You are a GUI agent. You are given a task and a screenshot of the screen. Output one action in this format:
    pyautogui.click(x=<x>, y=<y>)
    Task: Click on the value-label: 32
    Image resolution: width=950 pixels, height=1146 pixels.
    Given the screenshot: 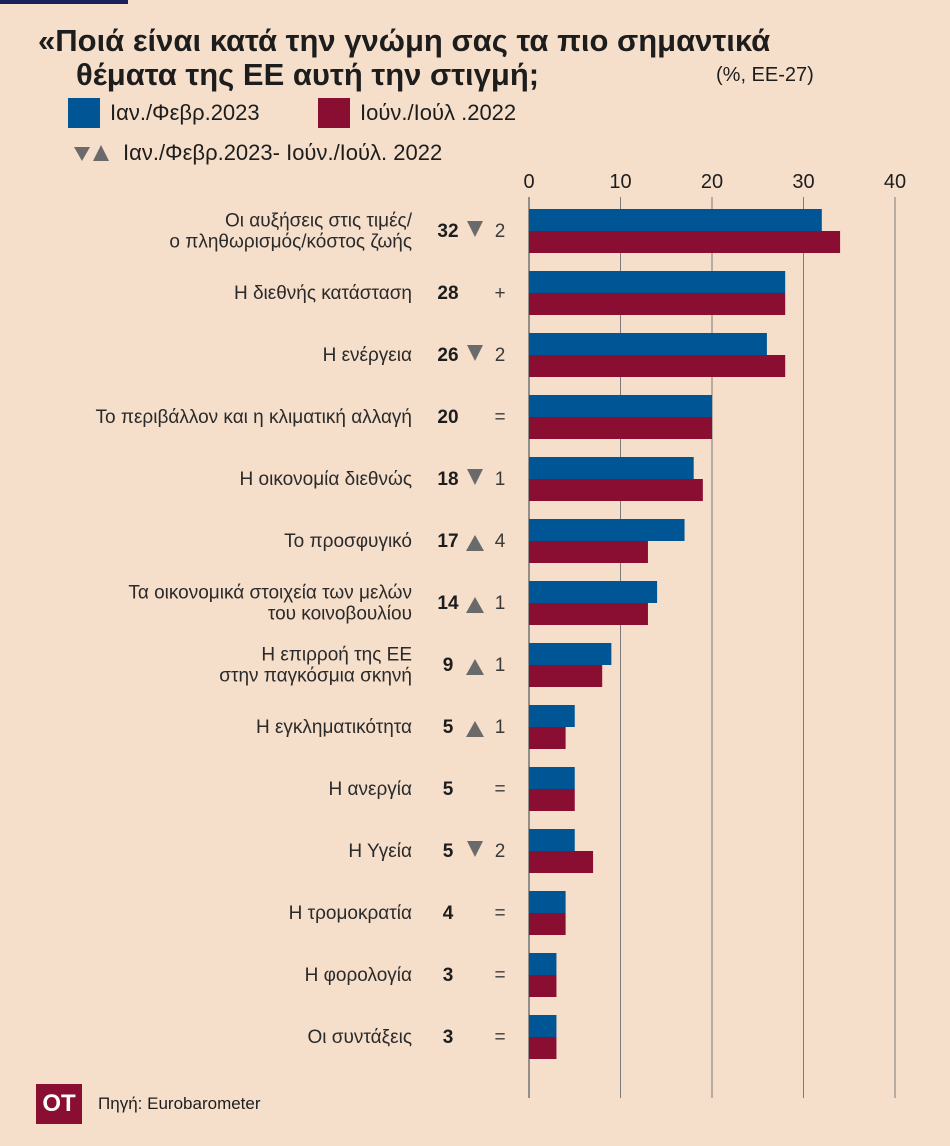 What is the action you would take?
    pyautogui.click(x=447, y=231)
    